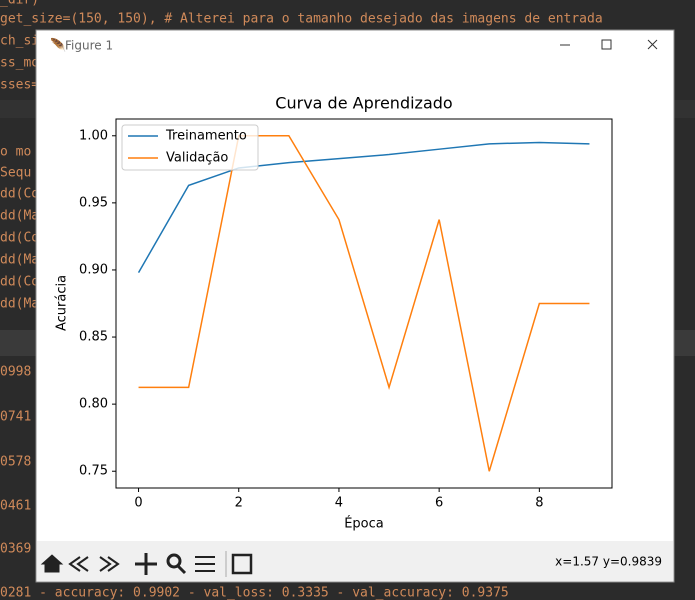 The height and width of the screenshot is (600, 695). I want to click on toolbar-icons, so click(146, 564).